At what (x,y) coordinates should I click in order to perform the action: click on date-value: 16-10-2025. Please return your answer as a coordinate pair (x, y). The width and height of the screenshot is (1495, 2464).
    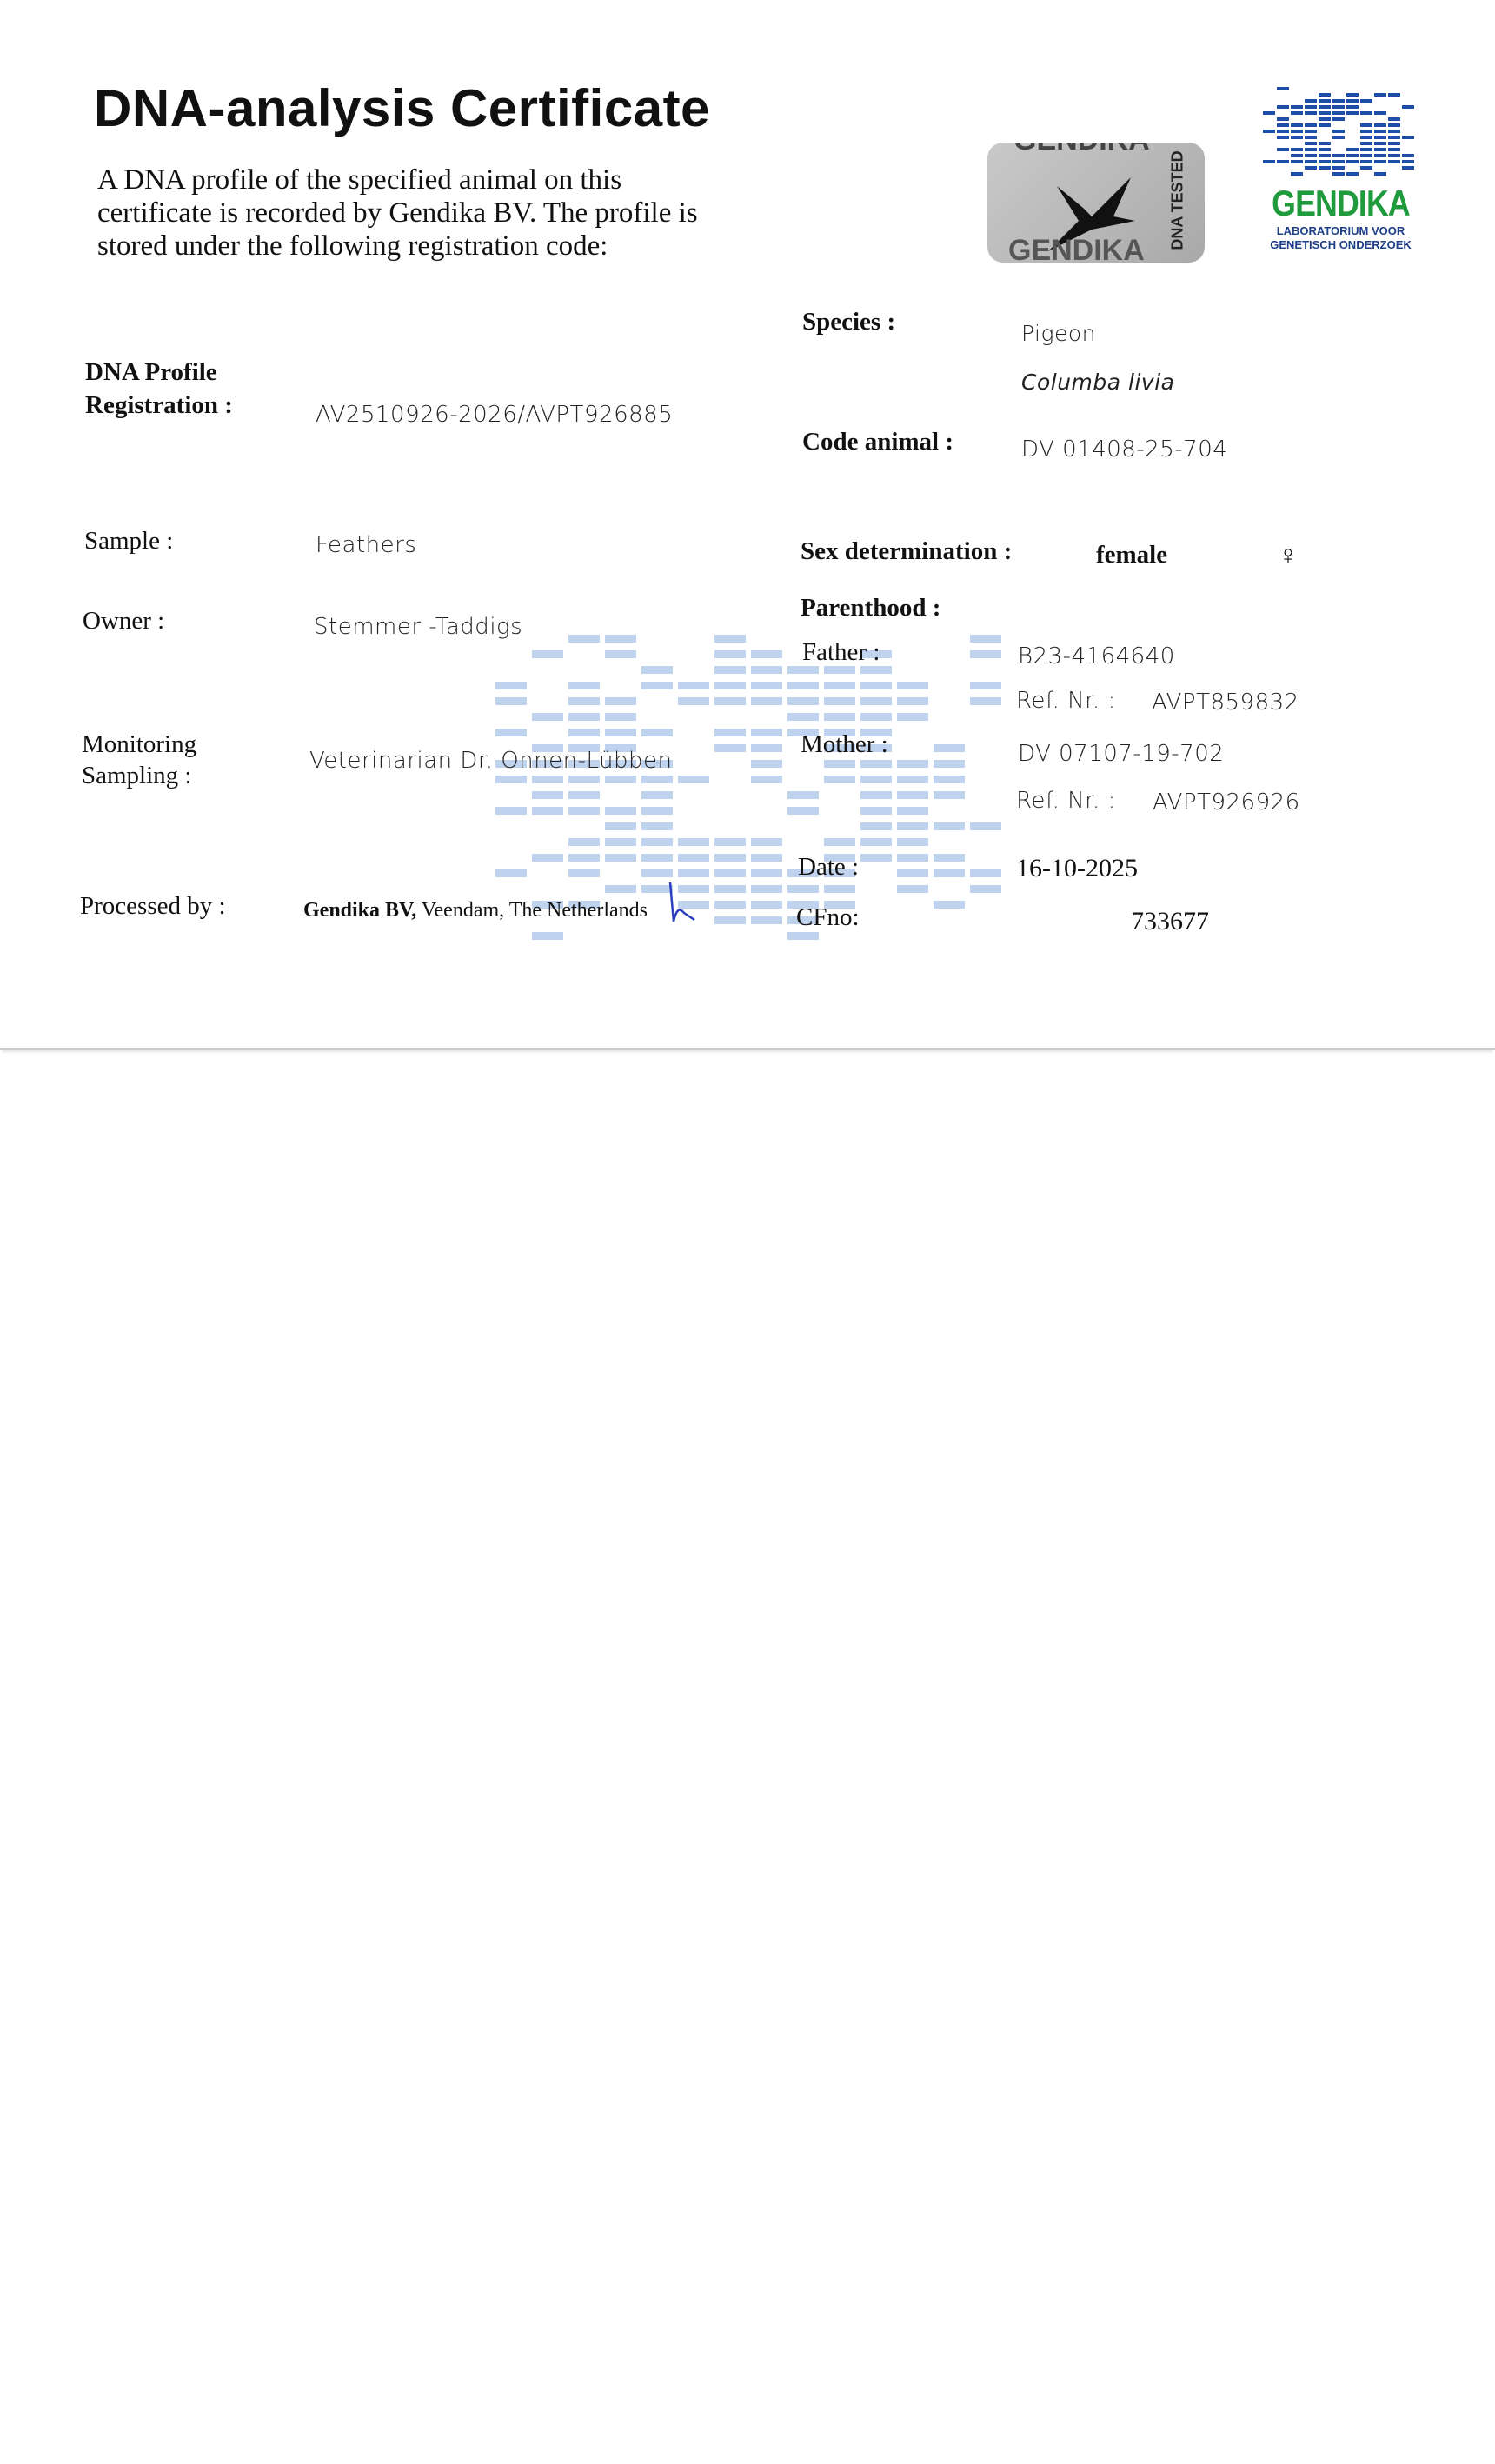
    Looking at the image, I should click on (1077, 868).